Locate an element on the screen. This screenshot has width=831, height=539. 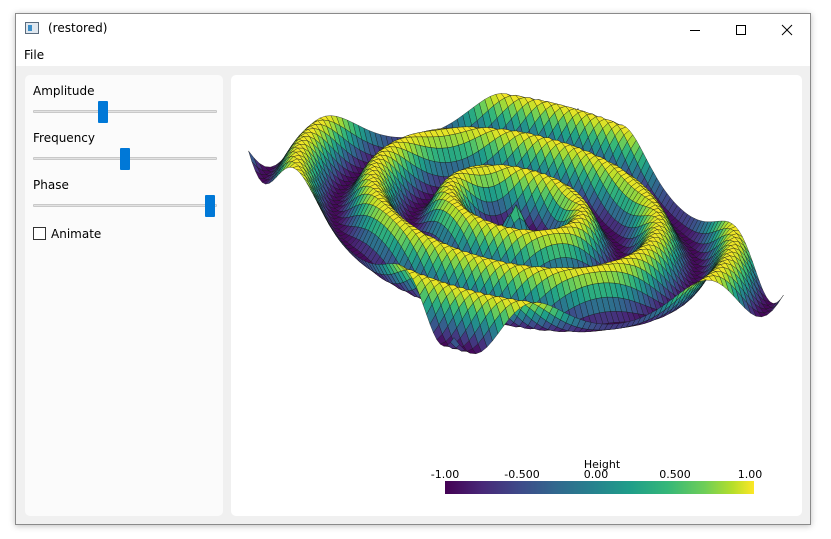
minimize-button is located at coordinates (695, 29).